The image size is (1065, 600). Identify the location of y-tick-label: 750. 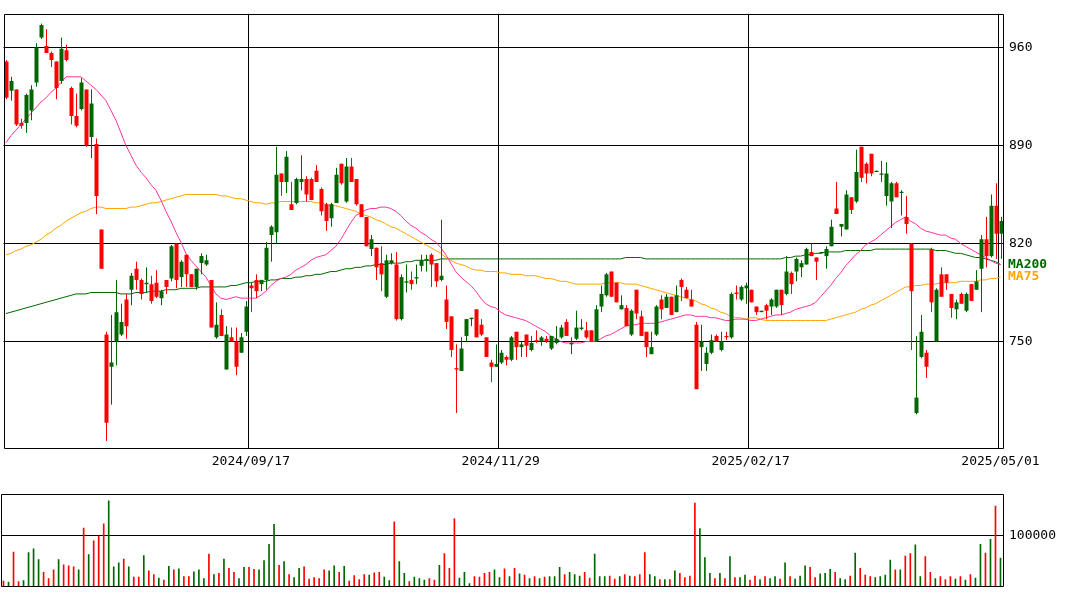
(1021, 340).